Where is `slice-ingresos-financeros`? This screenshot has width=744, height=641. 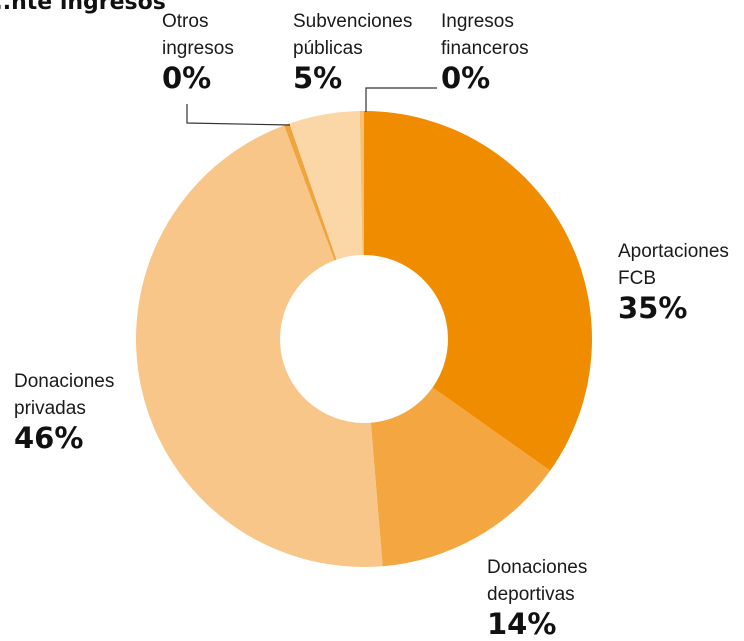 slice-ingresos-financeros is located at coordinates (361, 183).